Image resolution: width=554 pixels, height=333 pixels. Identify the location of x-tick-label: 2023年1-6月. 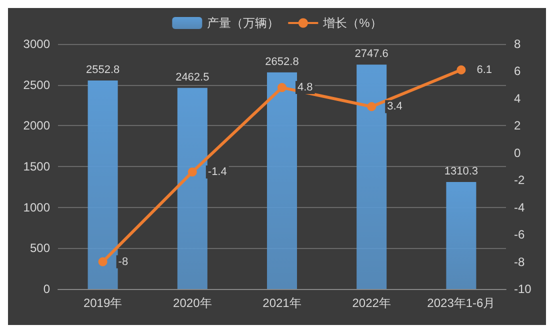
(461, 303).